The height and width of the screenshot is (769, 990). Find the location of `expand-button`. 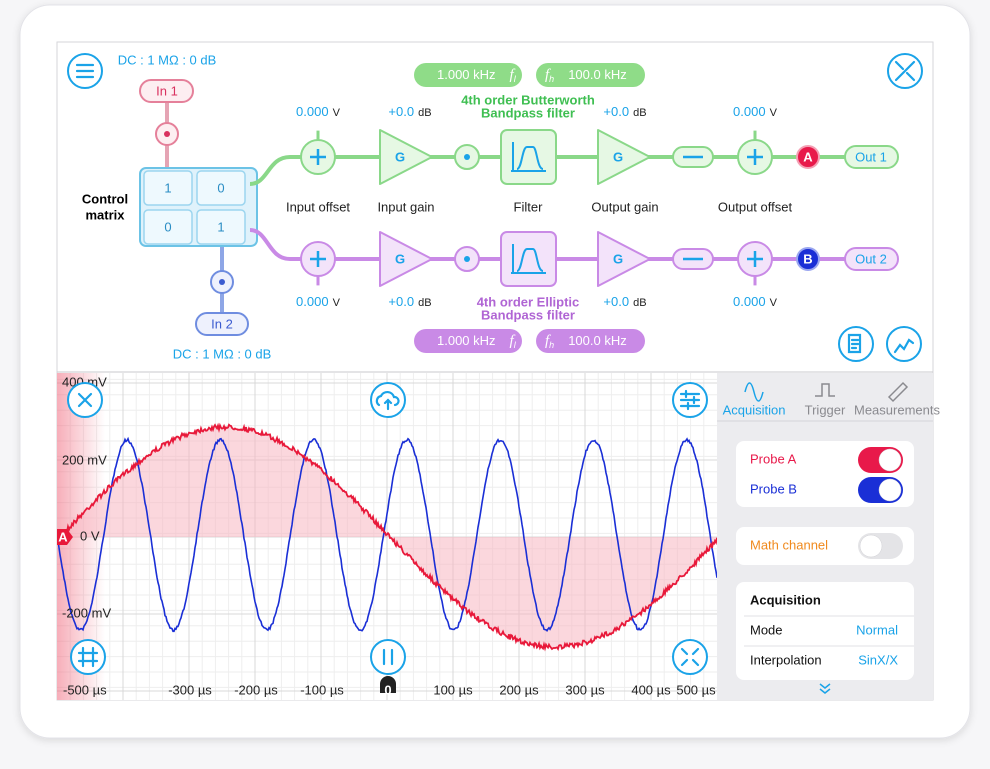

expand-button is located at coordinates (690, 657).